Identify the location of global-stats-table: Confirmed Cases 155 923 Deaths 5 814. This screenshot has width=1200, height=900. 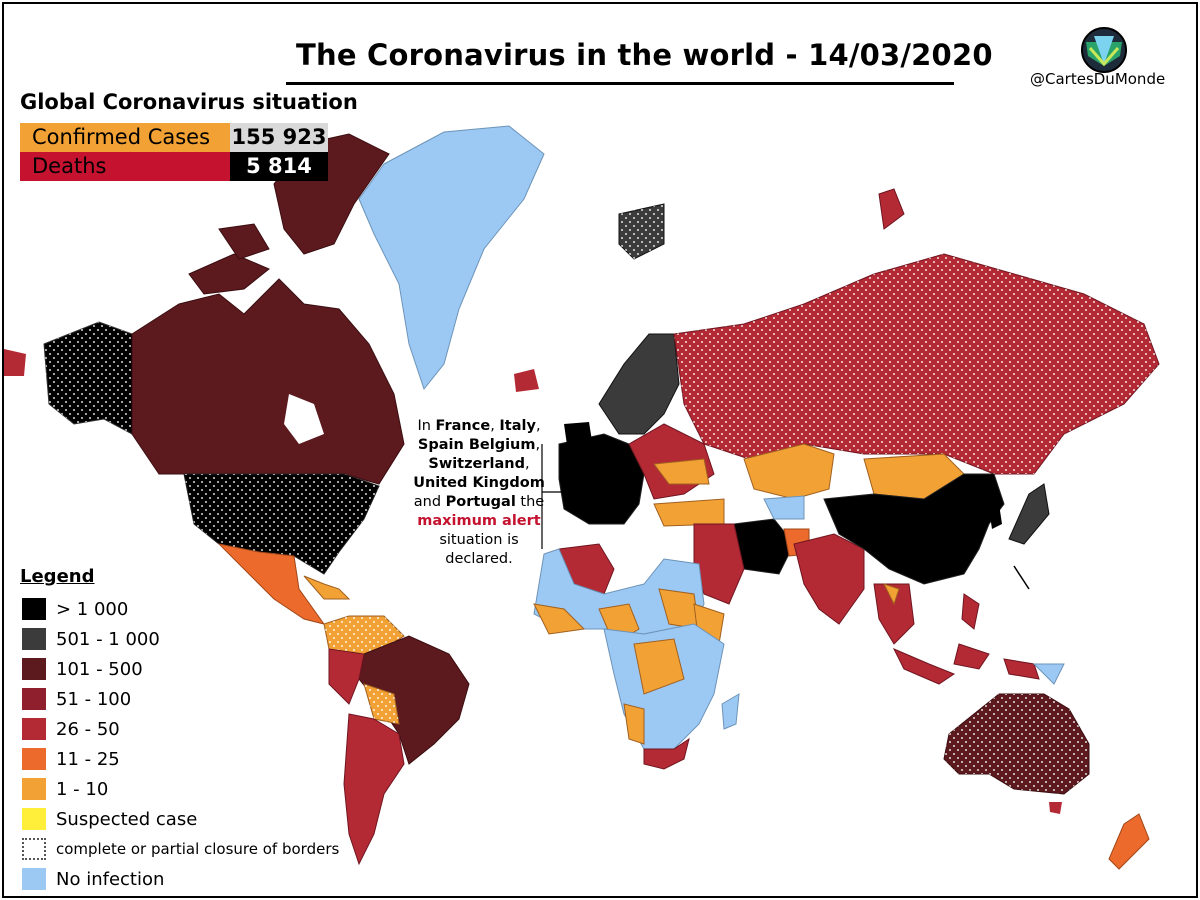
(174, 152).